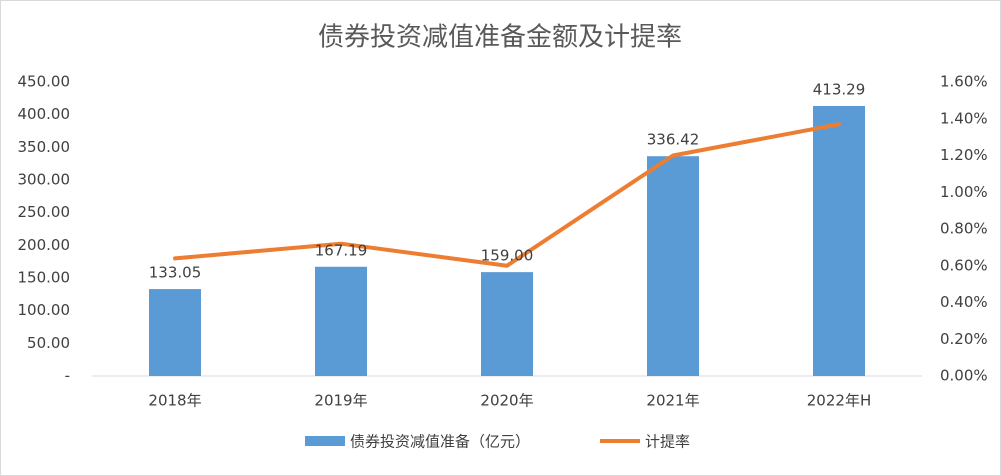 This screenshot has width=1001, height=476. What do you see at coordinates (506, 401) in the screenshot?
I see `x-tick-label: 2020年` at bounding box center [506, 401].